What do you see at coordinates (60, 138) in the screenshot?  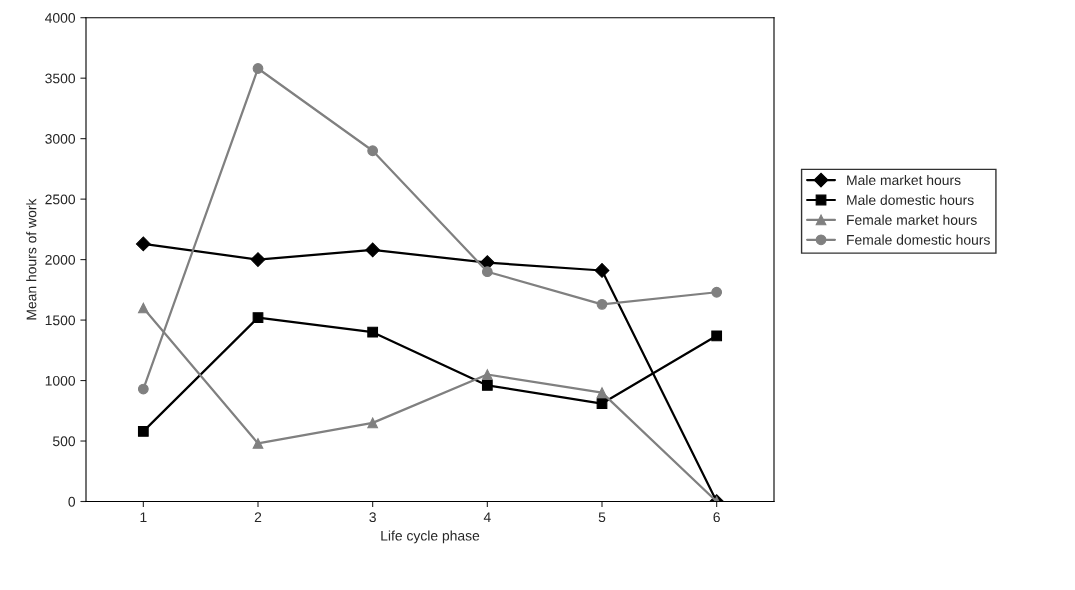 I see `y-tick-label: 3000` at bounding box center [60, 138].